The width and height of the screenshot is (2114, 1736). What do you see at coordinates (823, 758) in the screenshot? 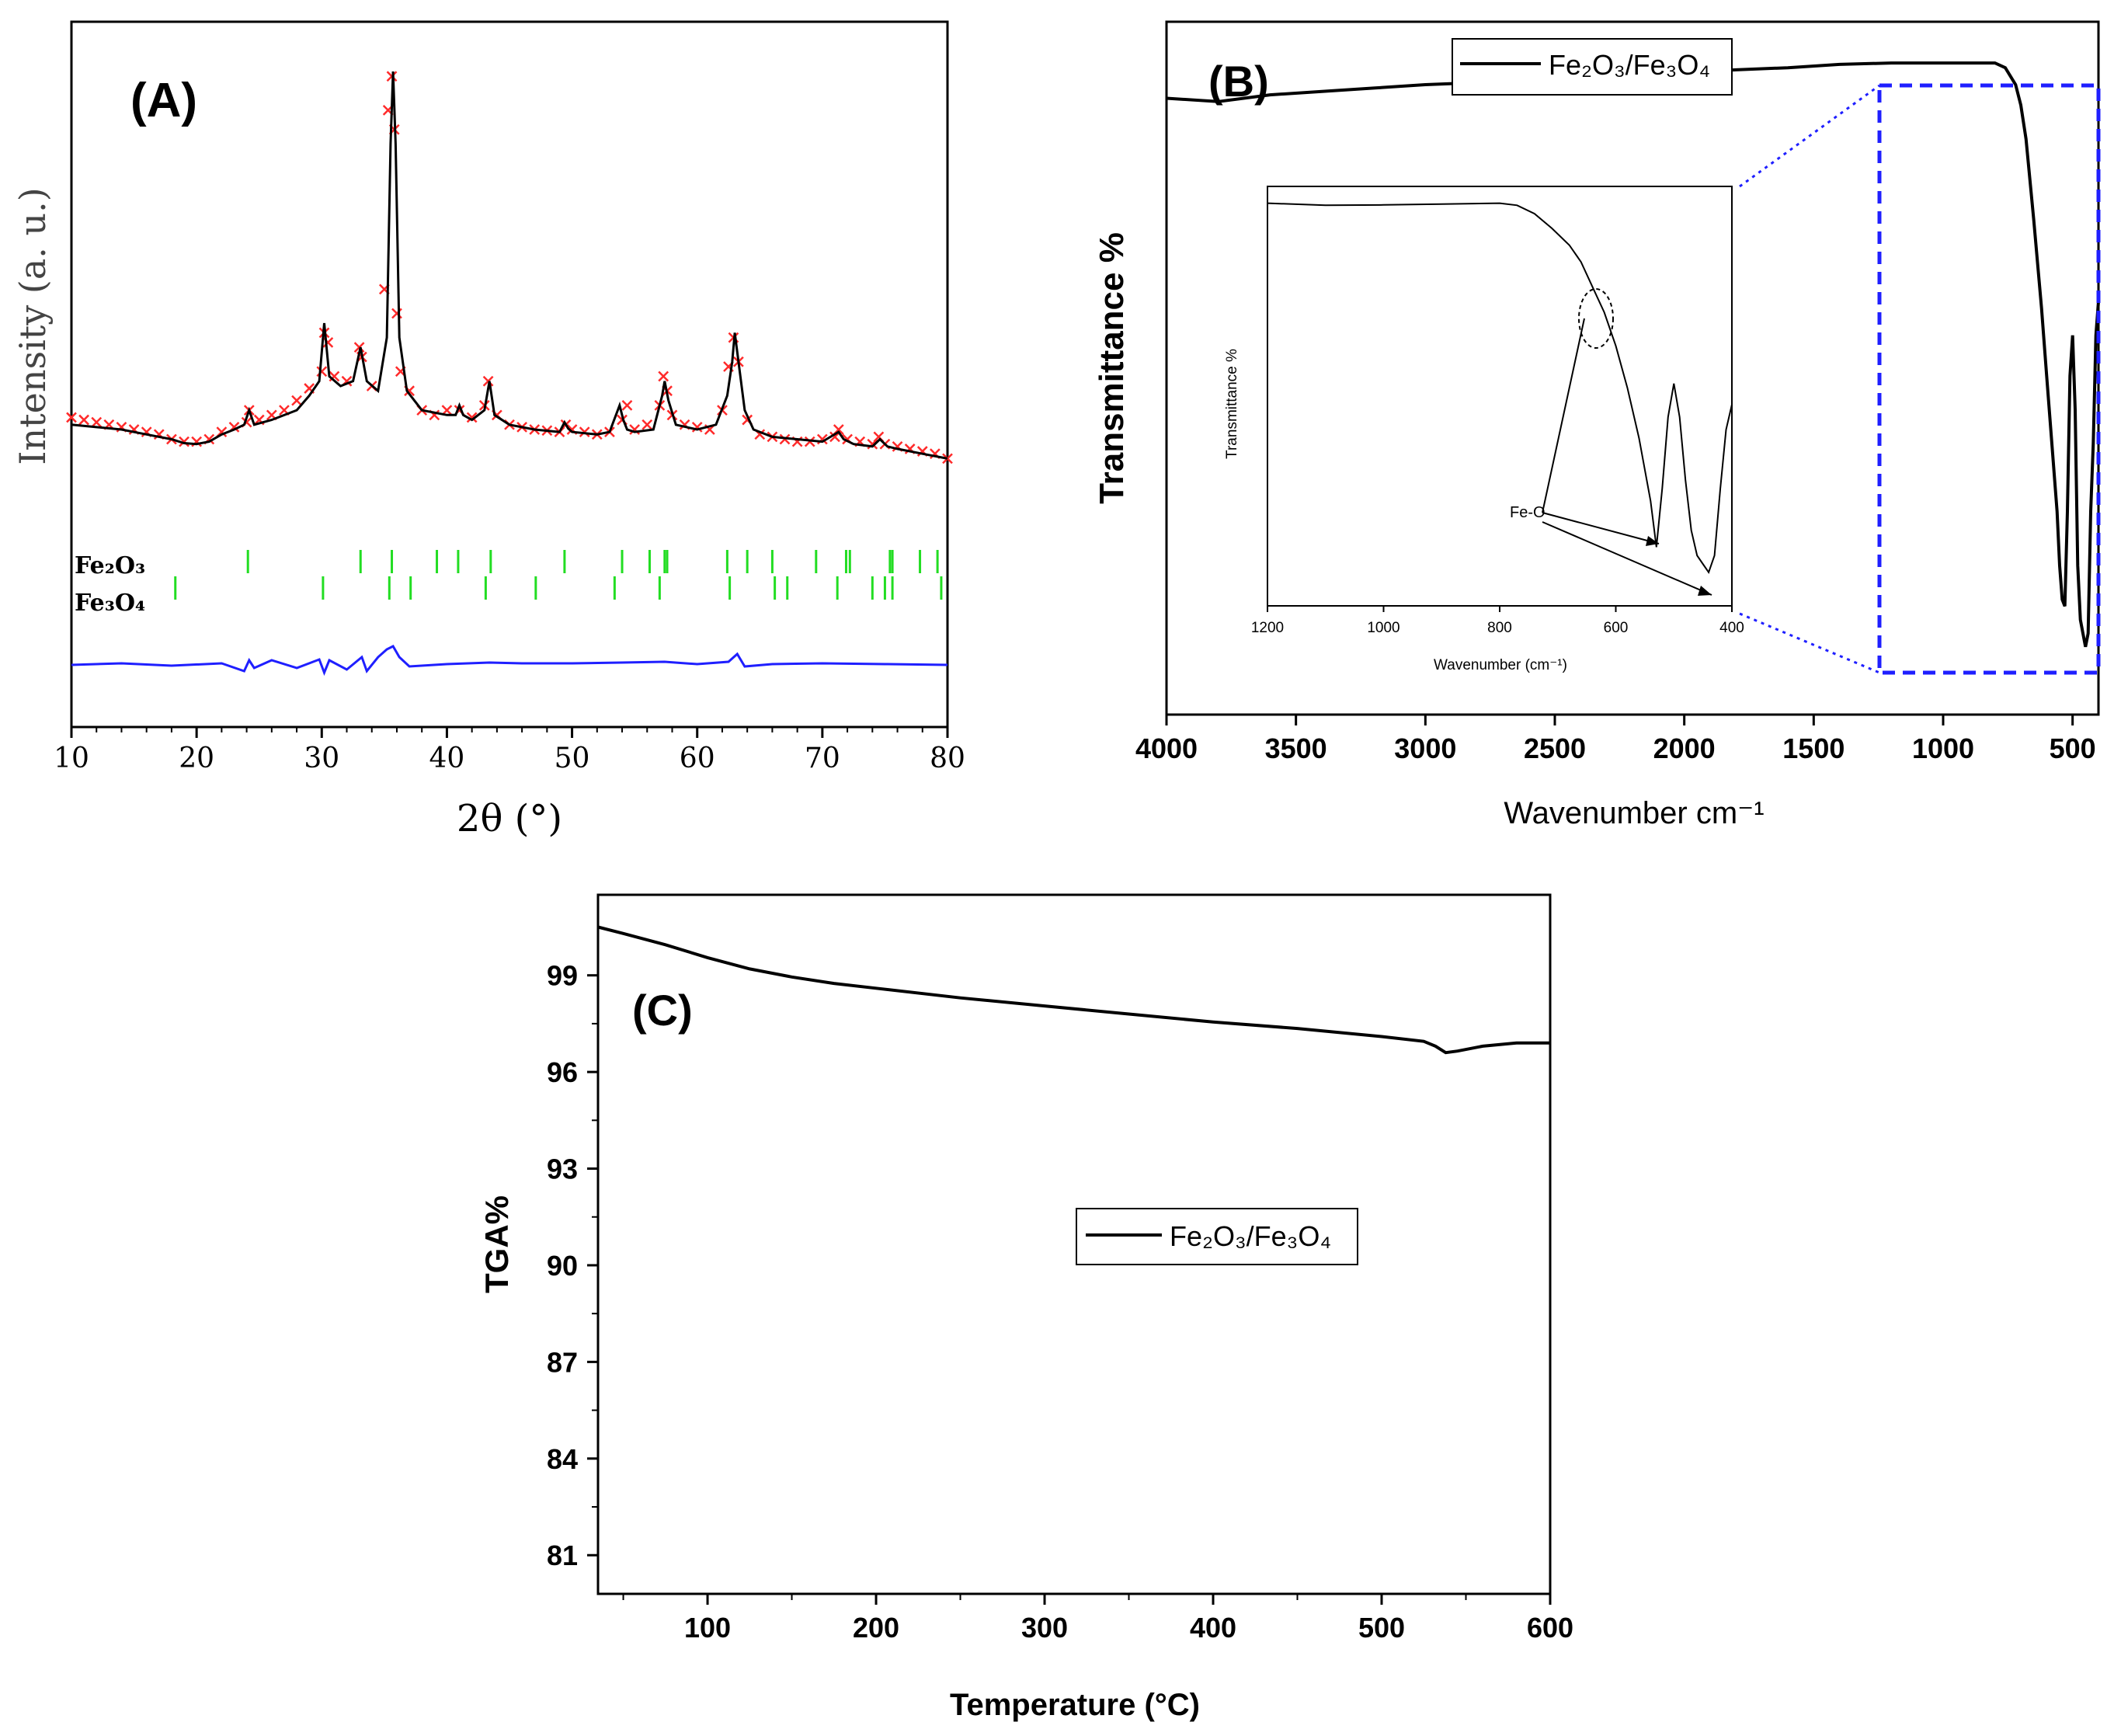
I see `x-tick-label-70: 70` at bounding box center [823, 758].